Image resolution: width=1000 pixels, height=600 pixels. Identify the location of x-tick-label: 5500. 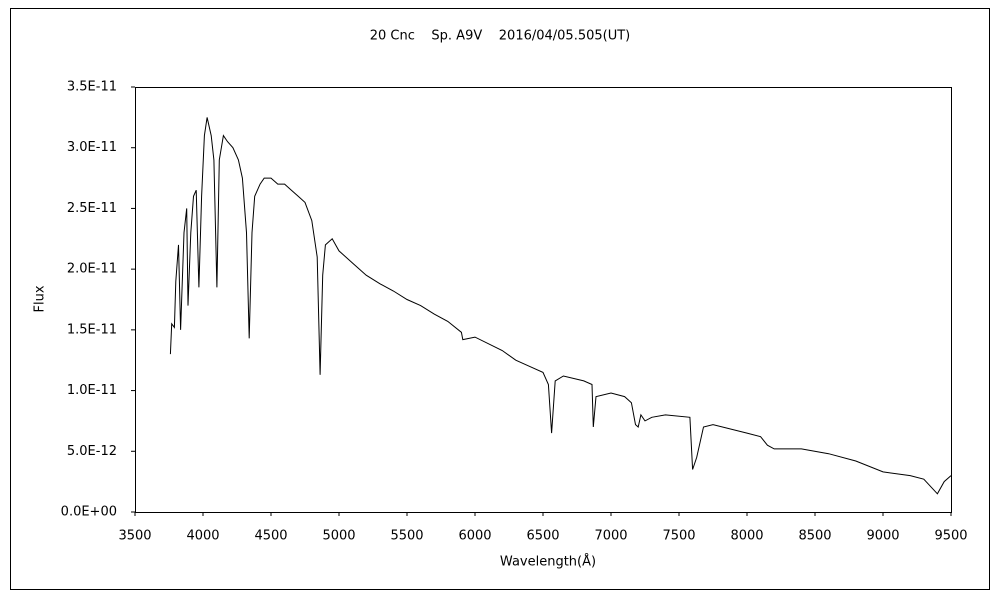
(406, 536).